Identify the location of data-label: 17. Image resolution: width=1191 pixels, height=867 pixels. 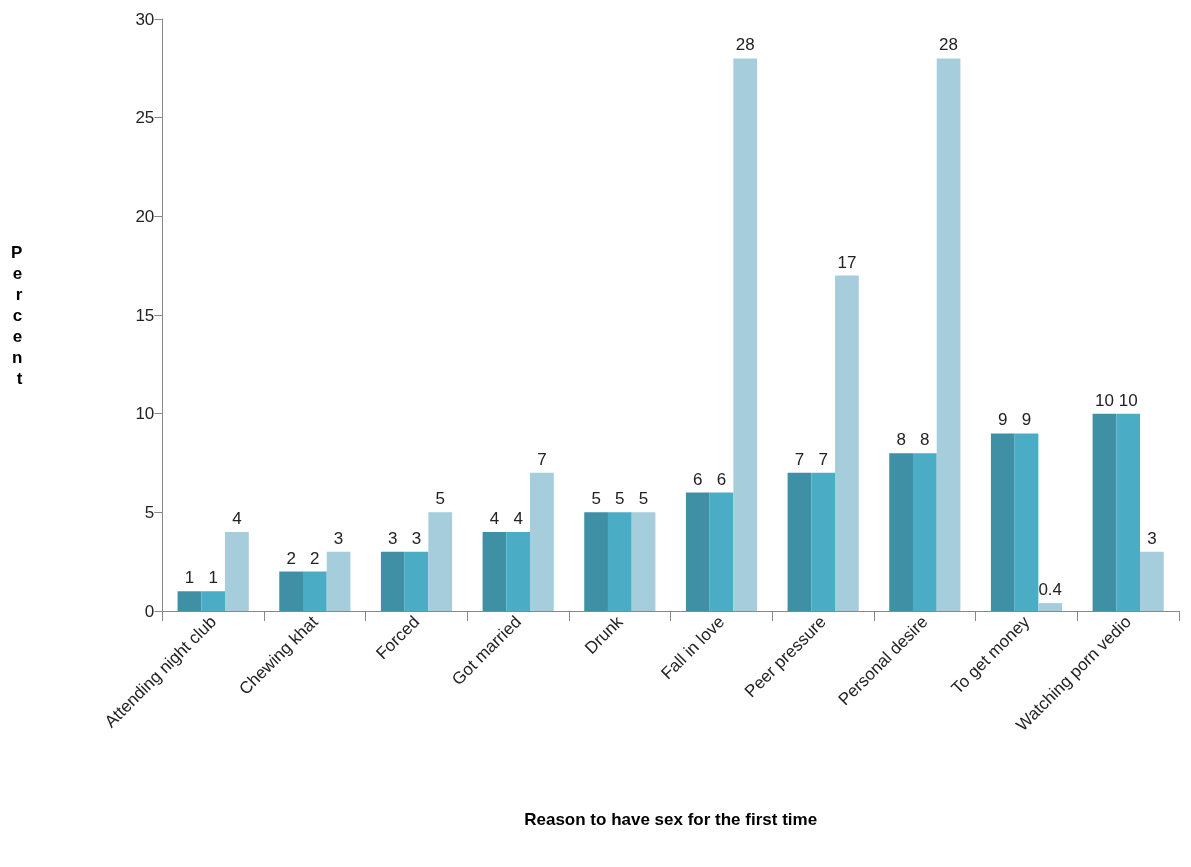
(847, 262).